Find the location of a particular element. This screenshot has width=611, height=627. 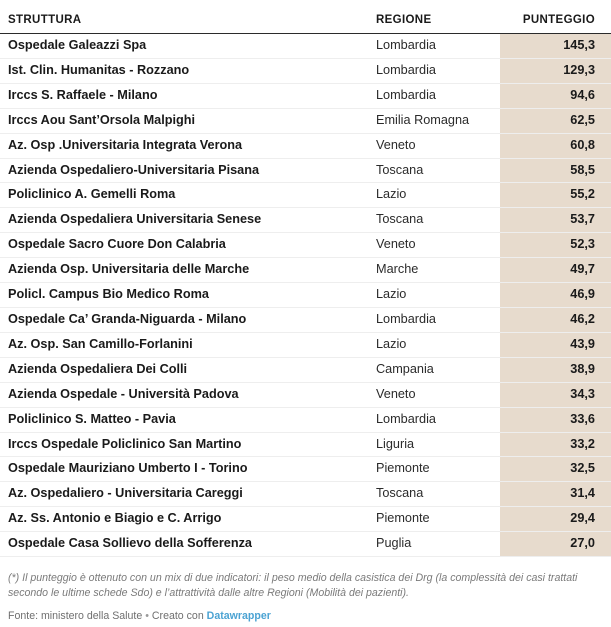

table-row: Az. Osp. San Camillo-Forlanini Lazio 43,9 is located at coordinates (305, 345).